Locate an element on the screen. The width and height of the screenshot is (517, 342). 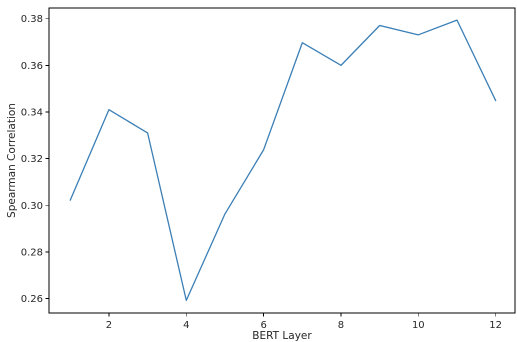
y-tick-label: 0.38 is located at coordinates (32, 19).